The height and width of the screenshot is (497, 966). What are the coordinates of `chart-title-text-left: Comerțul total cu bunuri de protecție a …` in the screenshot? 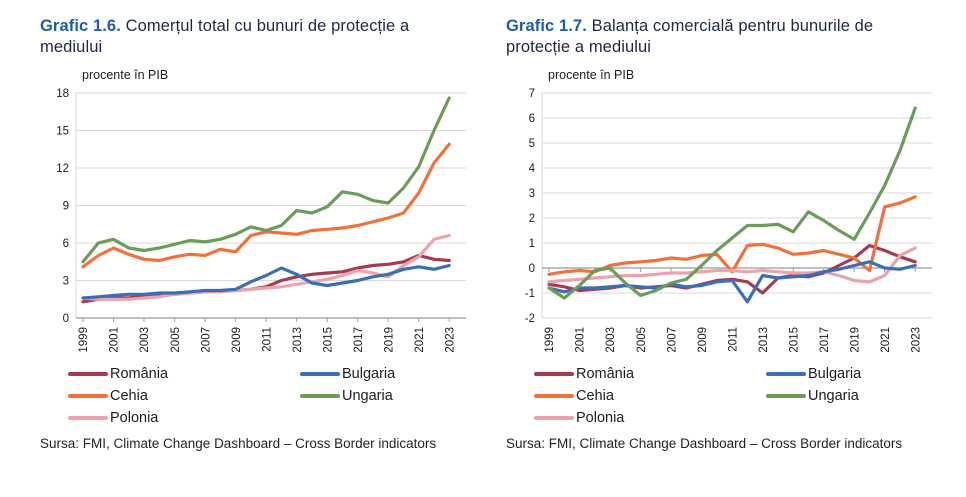 It's located at (225, 37).